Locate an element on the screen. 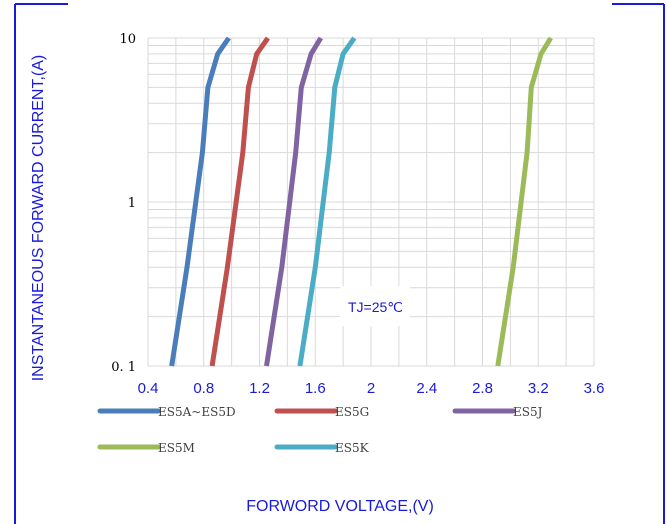 This screenshot has width=667, height=524. y-axis-title: INSTANTANEOUS FORWARD CURRENT,(A) is located at coordinates (38, 218).